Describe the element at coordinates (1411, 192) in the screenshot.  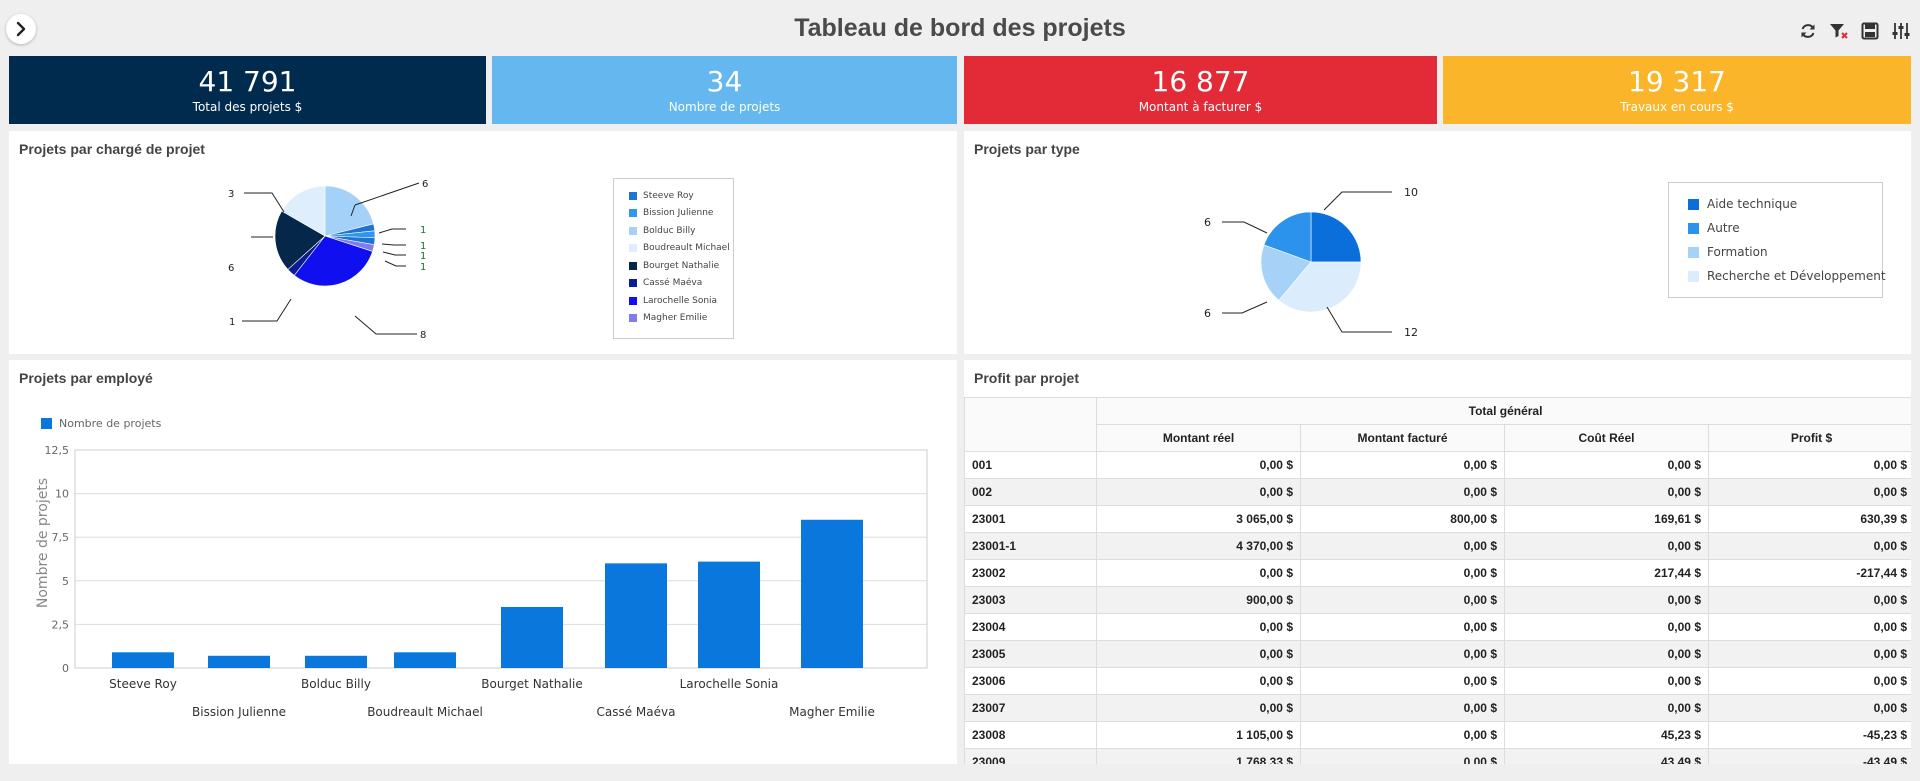
I see `pie-data-label: 10` at that location.